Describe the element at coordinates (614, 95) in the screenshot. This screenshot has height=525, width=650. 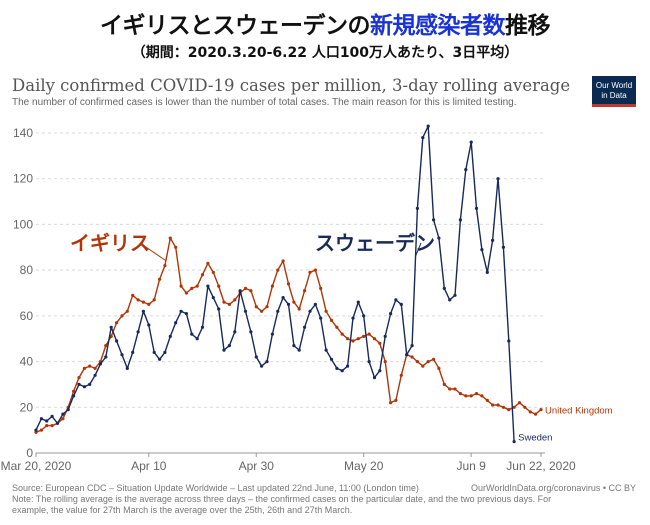
I see `logo-line2: in Data` at that location.